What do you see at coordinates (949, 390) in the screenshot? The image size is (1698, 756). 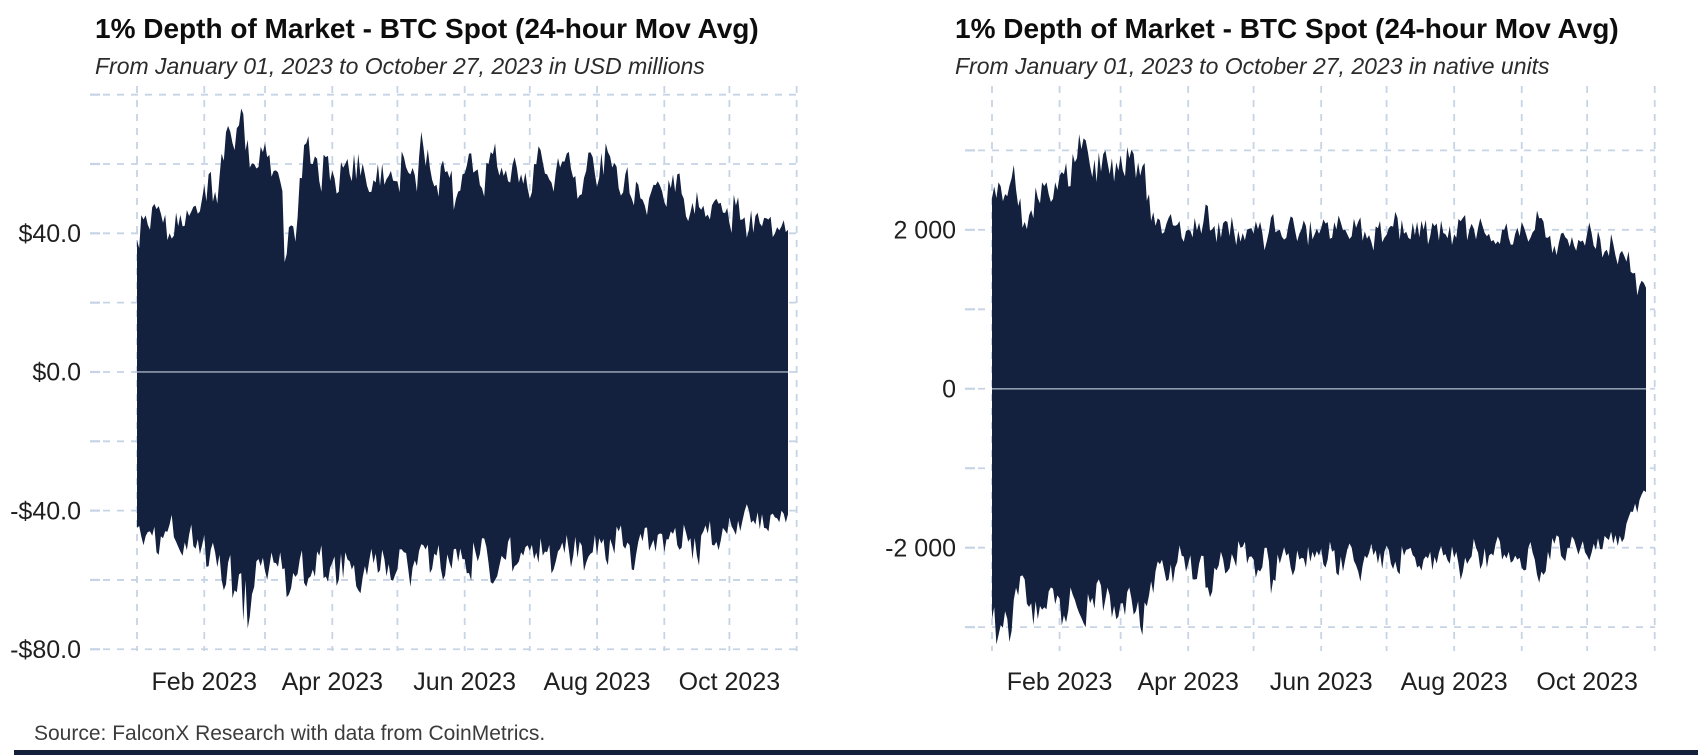 I see `y-tick-label: 0` at bounding box center [949, 390].